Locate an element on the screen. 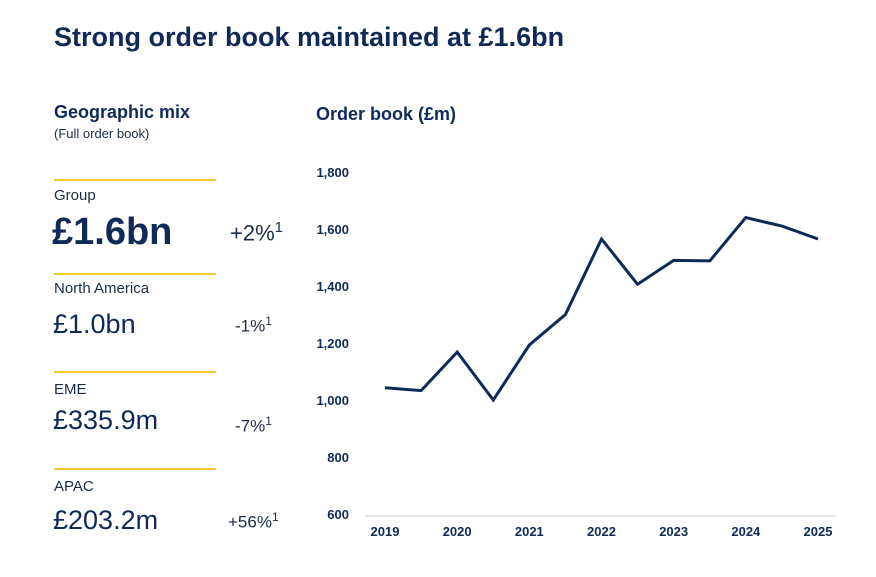  region-change-eme: -7%1 is located at coordinates (253, 425).